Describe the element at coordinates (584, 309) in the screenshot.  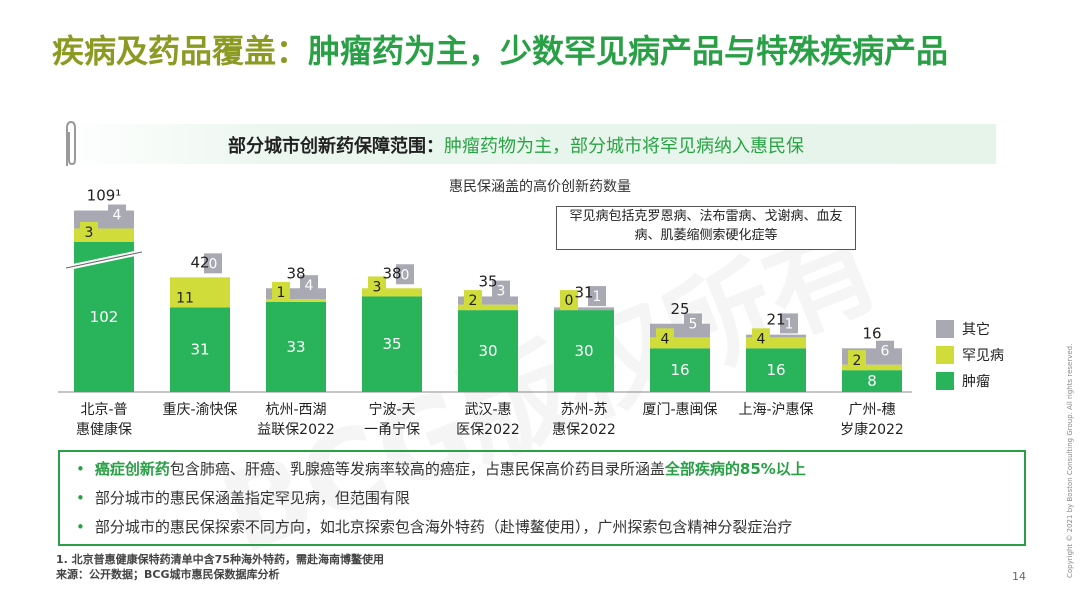
I see `bar-6-other` at that location.